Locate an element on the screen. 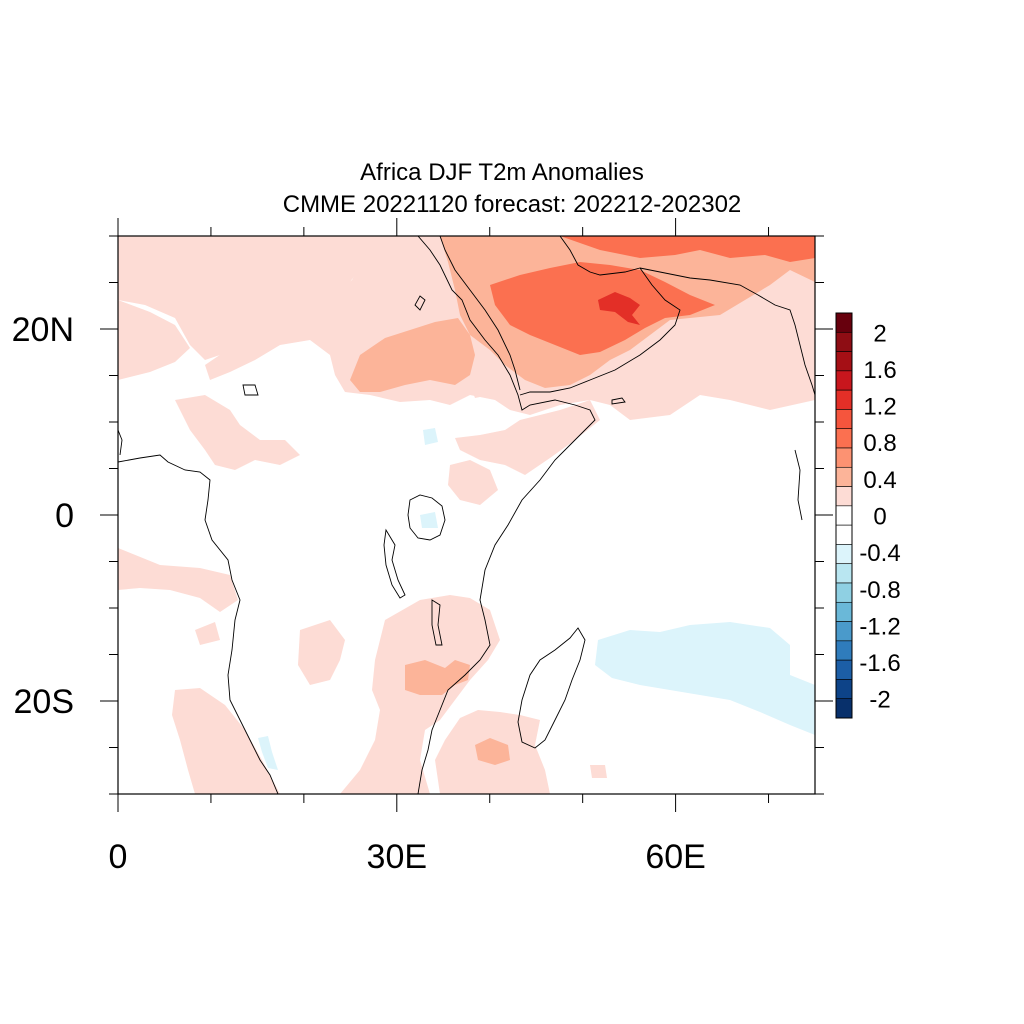 Image resolution: width=1024 pixels, height=1024 pixels. lat-tick-label: 0 is located at coordinates (64, 516).